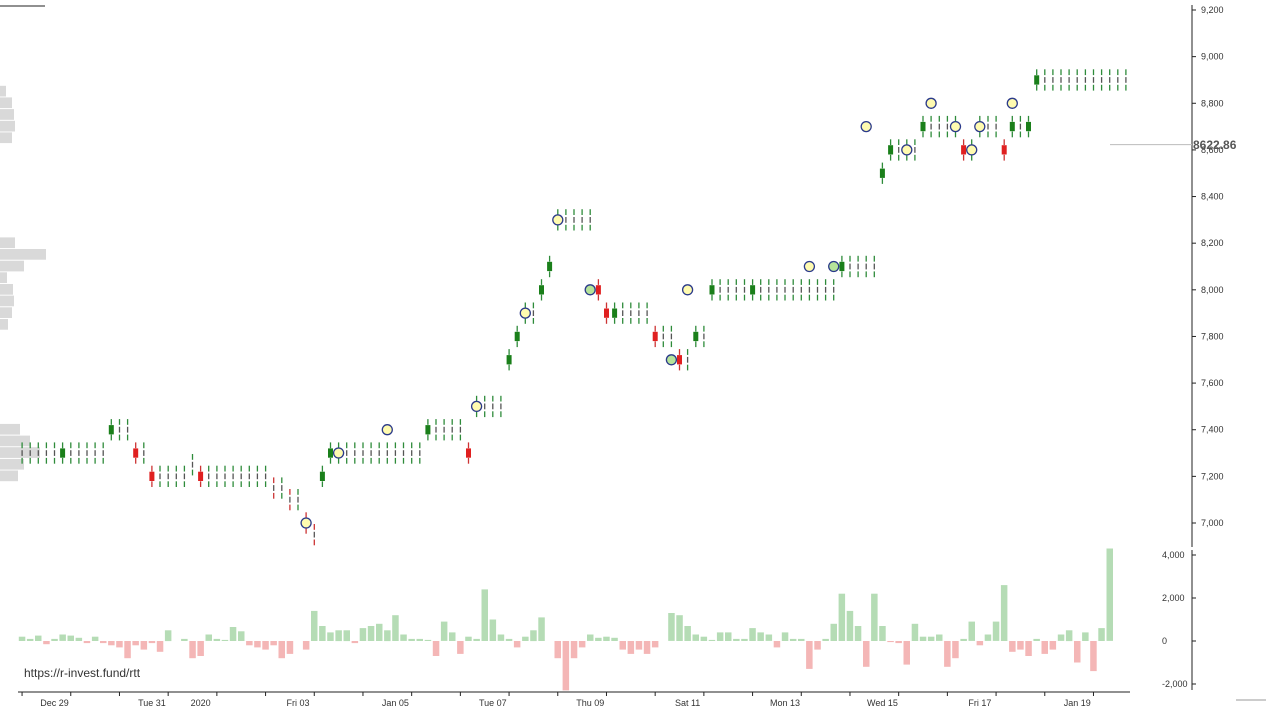 This screenshot has height=720, width=1280. What do you see at coordinates (1215, 145) in the screenshot?
I see `last-price-label: 8622.86` at bounding box center [1215, 145].